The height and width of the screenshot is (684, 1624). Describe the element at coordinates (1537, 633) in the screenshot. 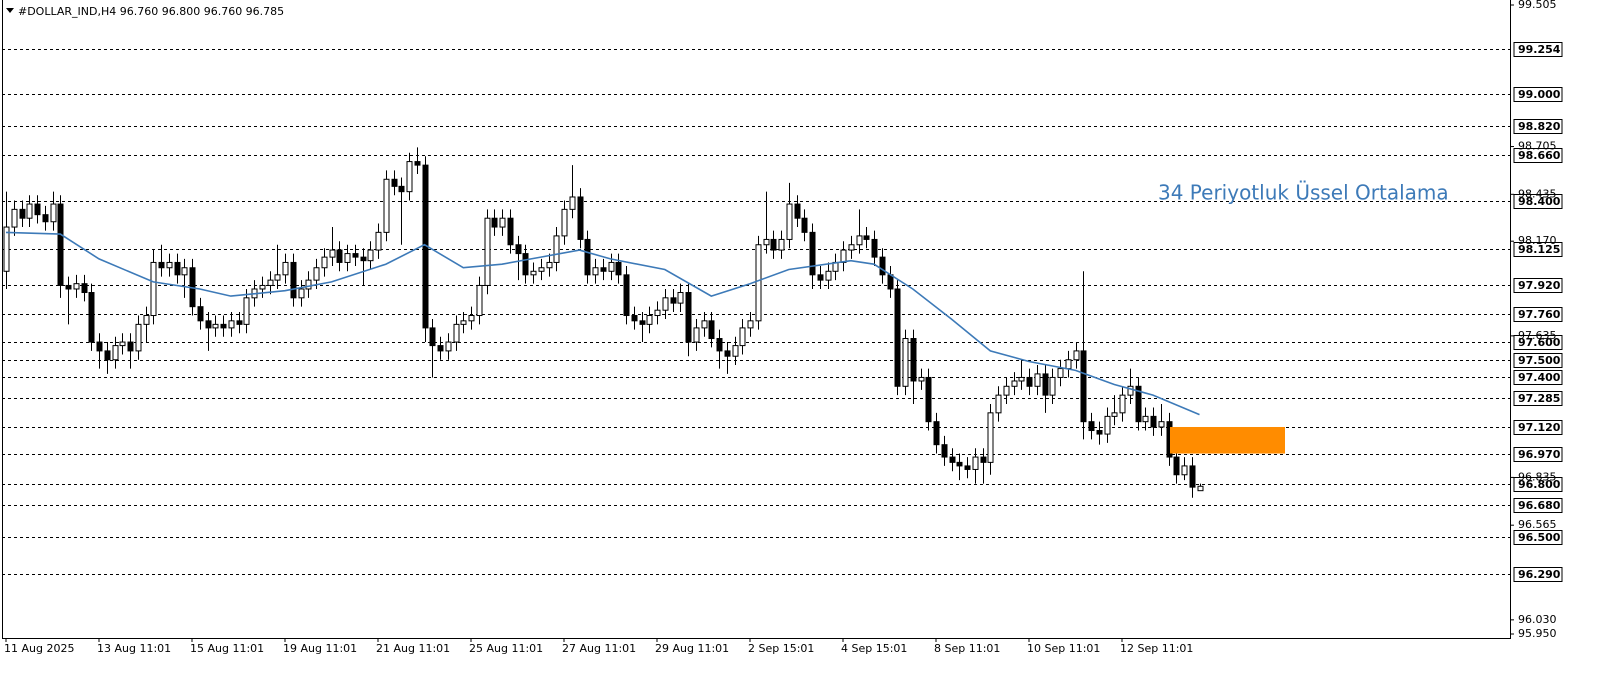

I see `y-tick-label: 95.950` at that location.